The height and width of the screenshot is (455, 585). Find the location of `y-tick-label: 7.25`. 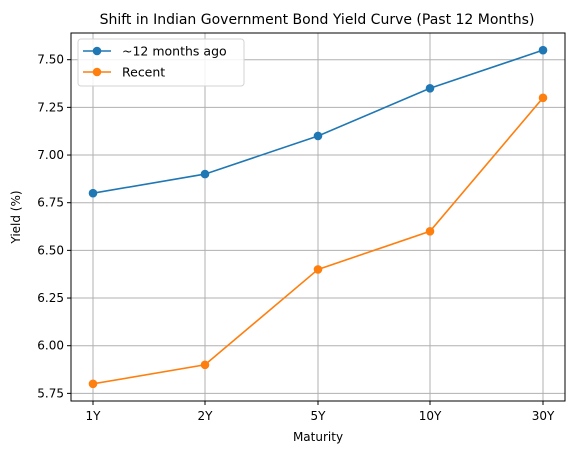

y-tick-label: 7.25 is located at coordinates (50, 107).